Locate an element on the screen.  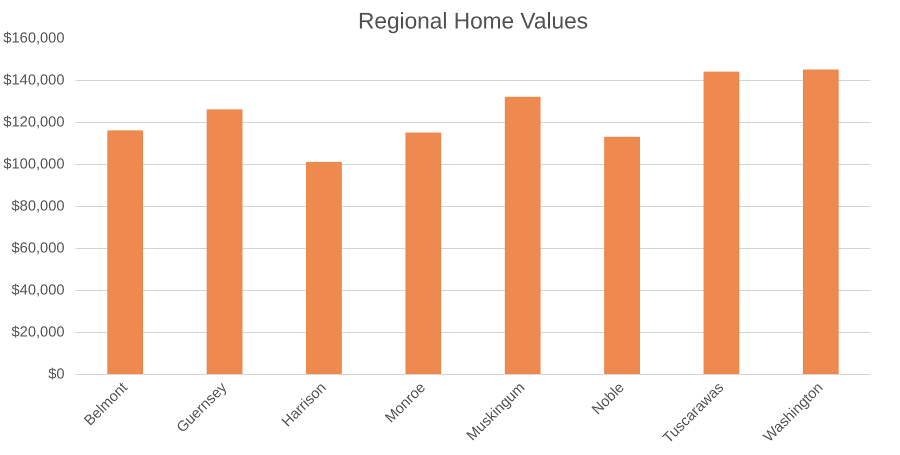
y-tick-label: $120,000 is located at coordinates (34, 122).